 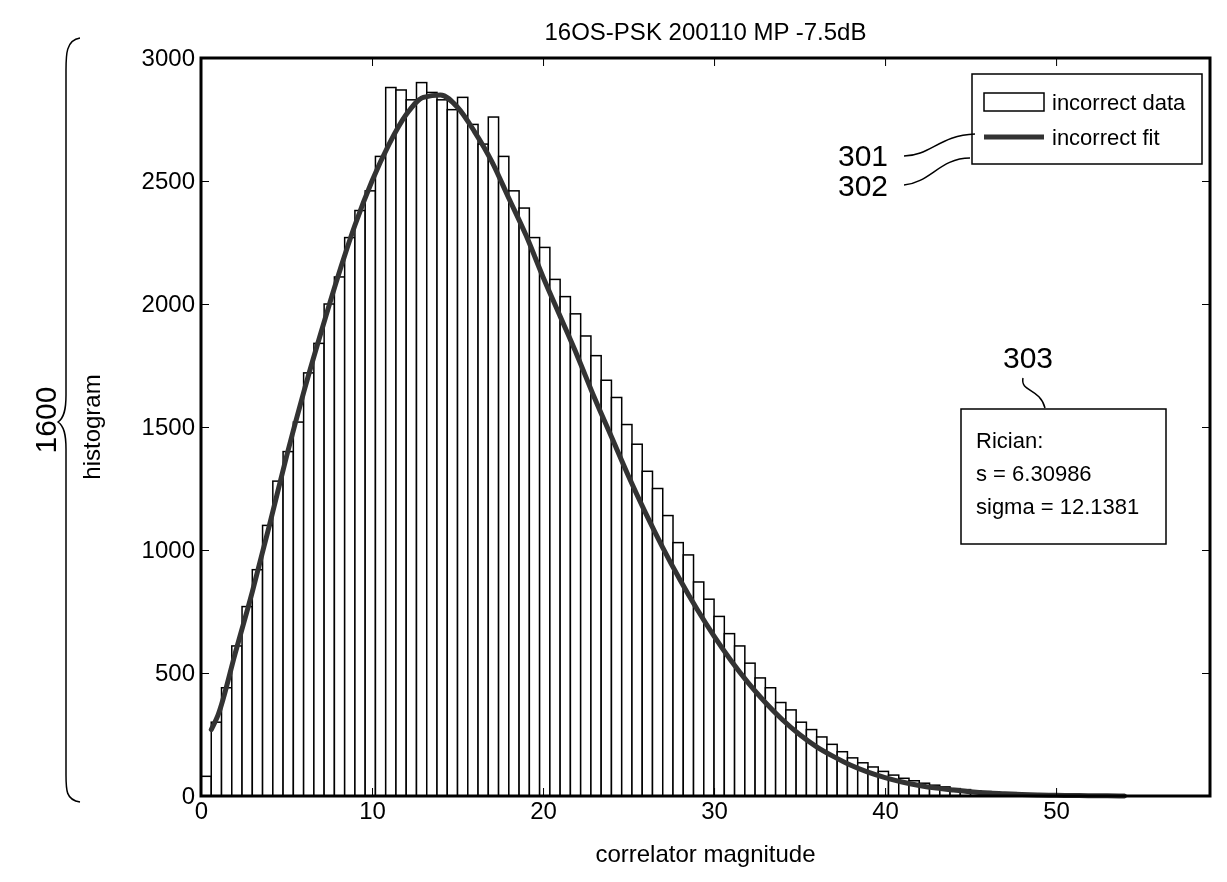 I want to click on annotation: 302, so click(x=863, y=185).